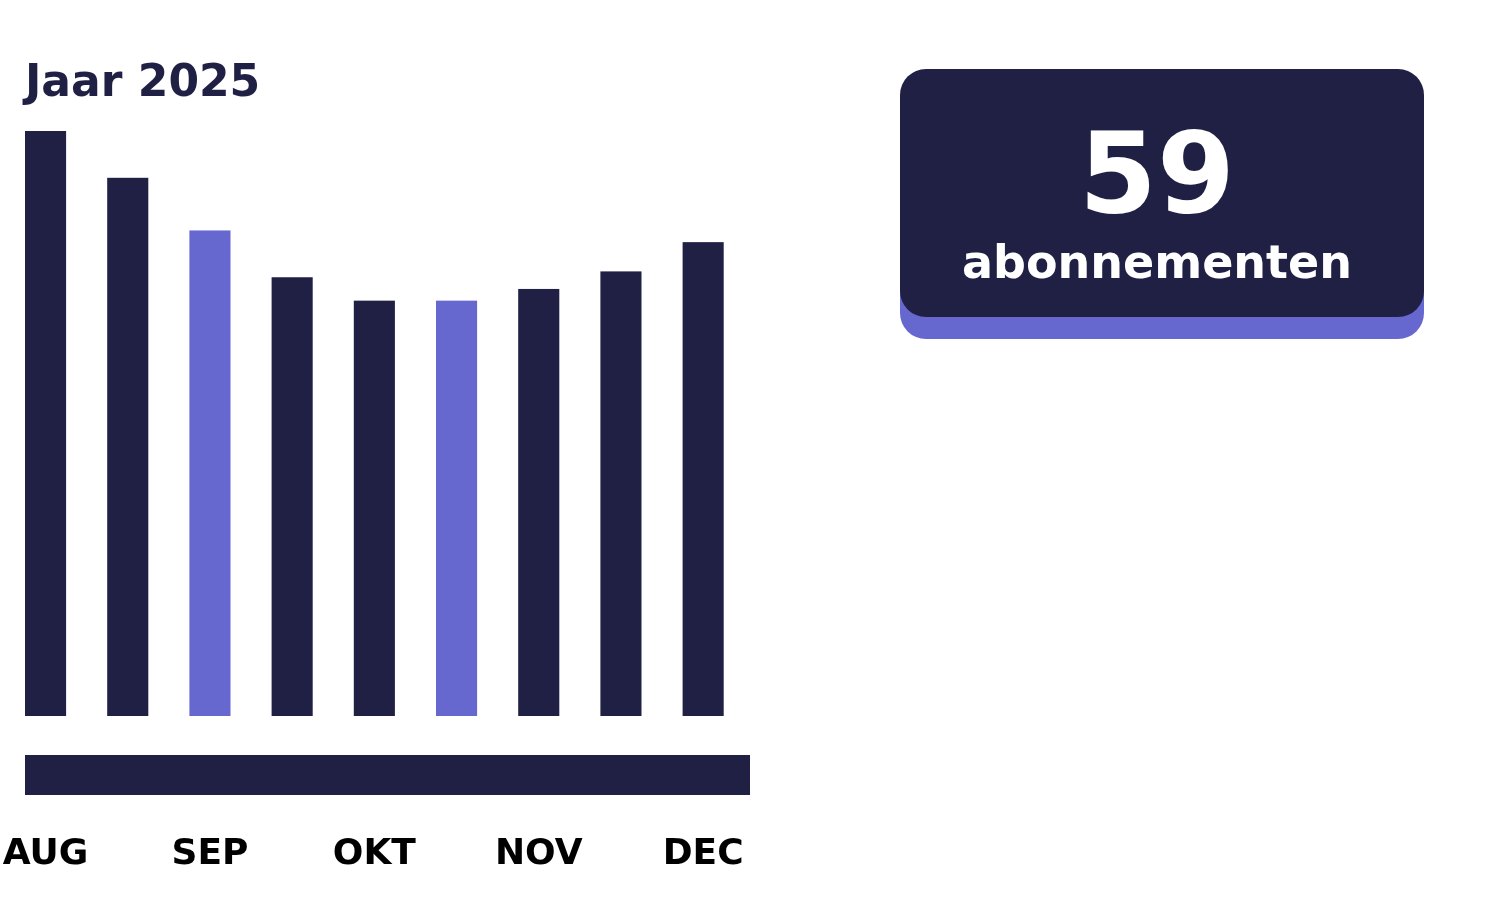  I want to click on x-tick-label: NOV, so click(538, 851).